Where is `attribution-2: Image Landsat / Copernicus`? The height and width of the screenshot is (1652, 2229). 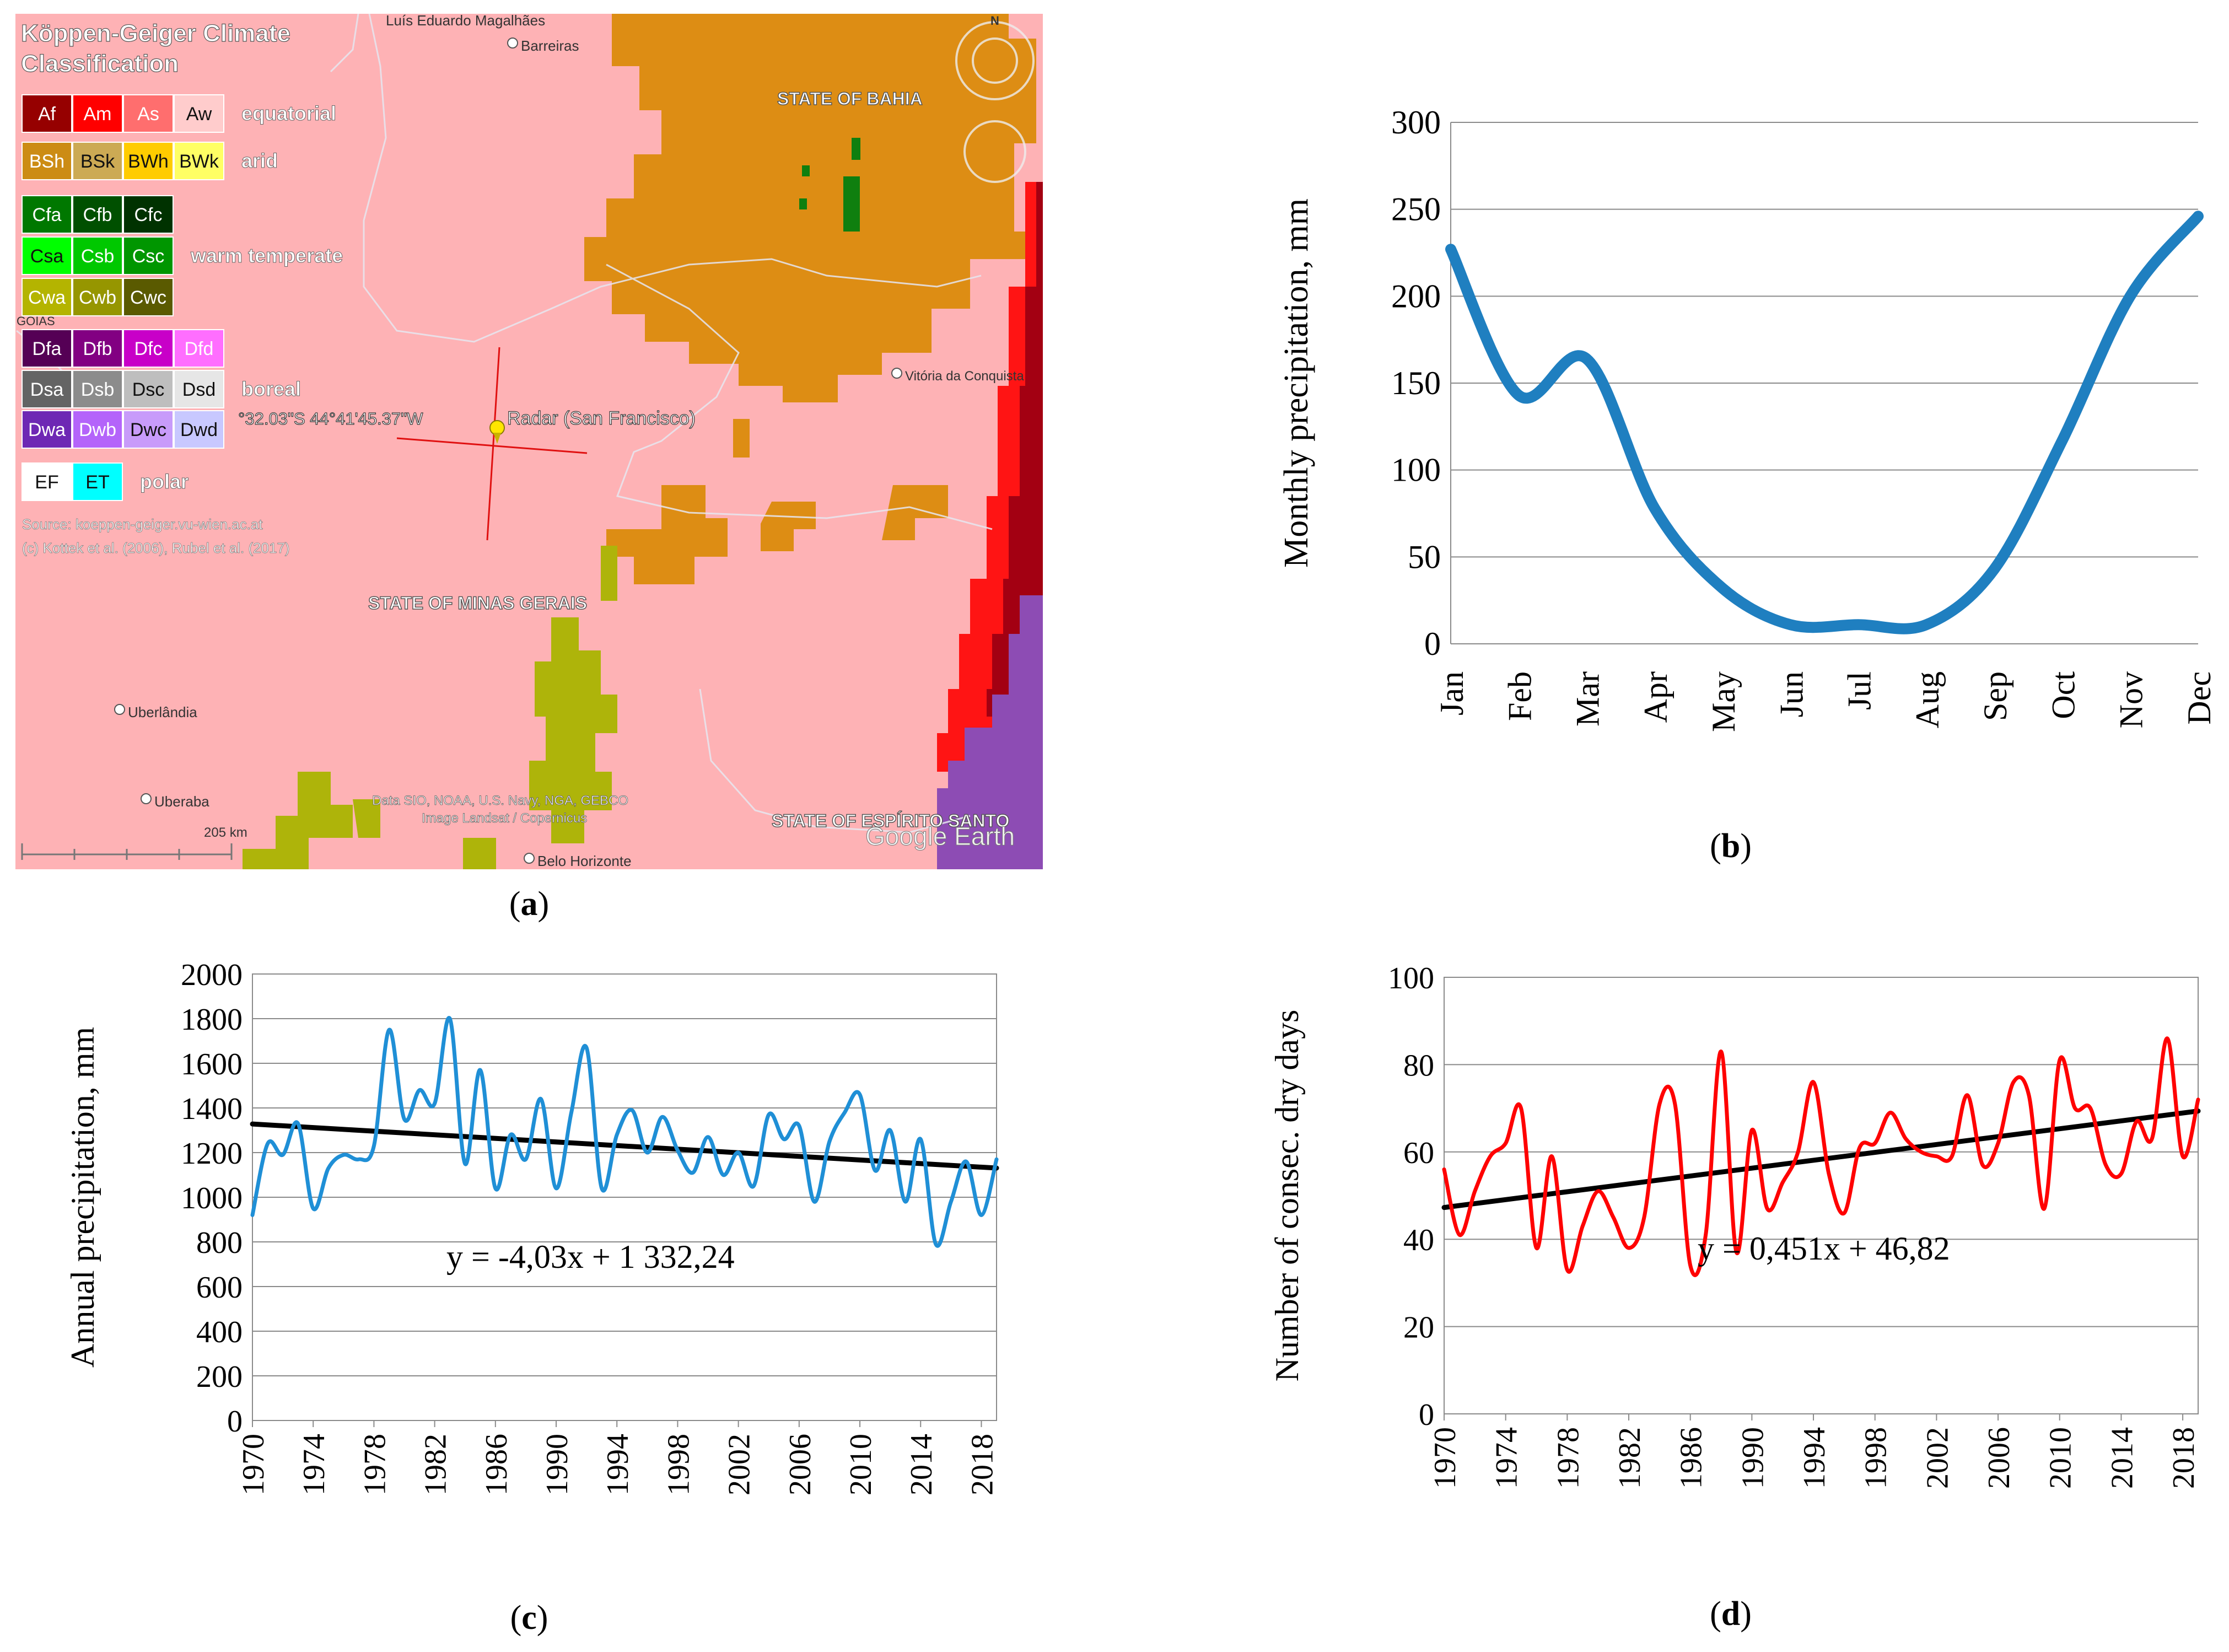
attribution-2: Image Landsat / Copernicus is located at coordinates (505, 818).